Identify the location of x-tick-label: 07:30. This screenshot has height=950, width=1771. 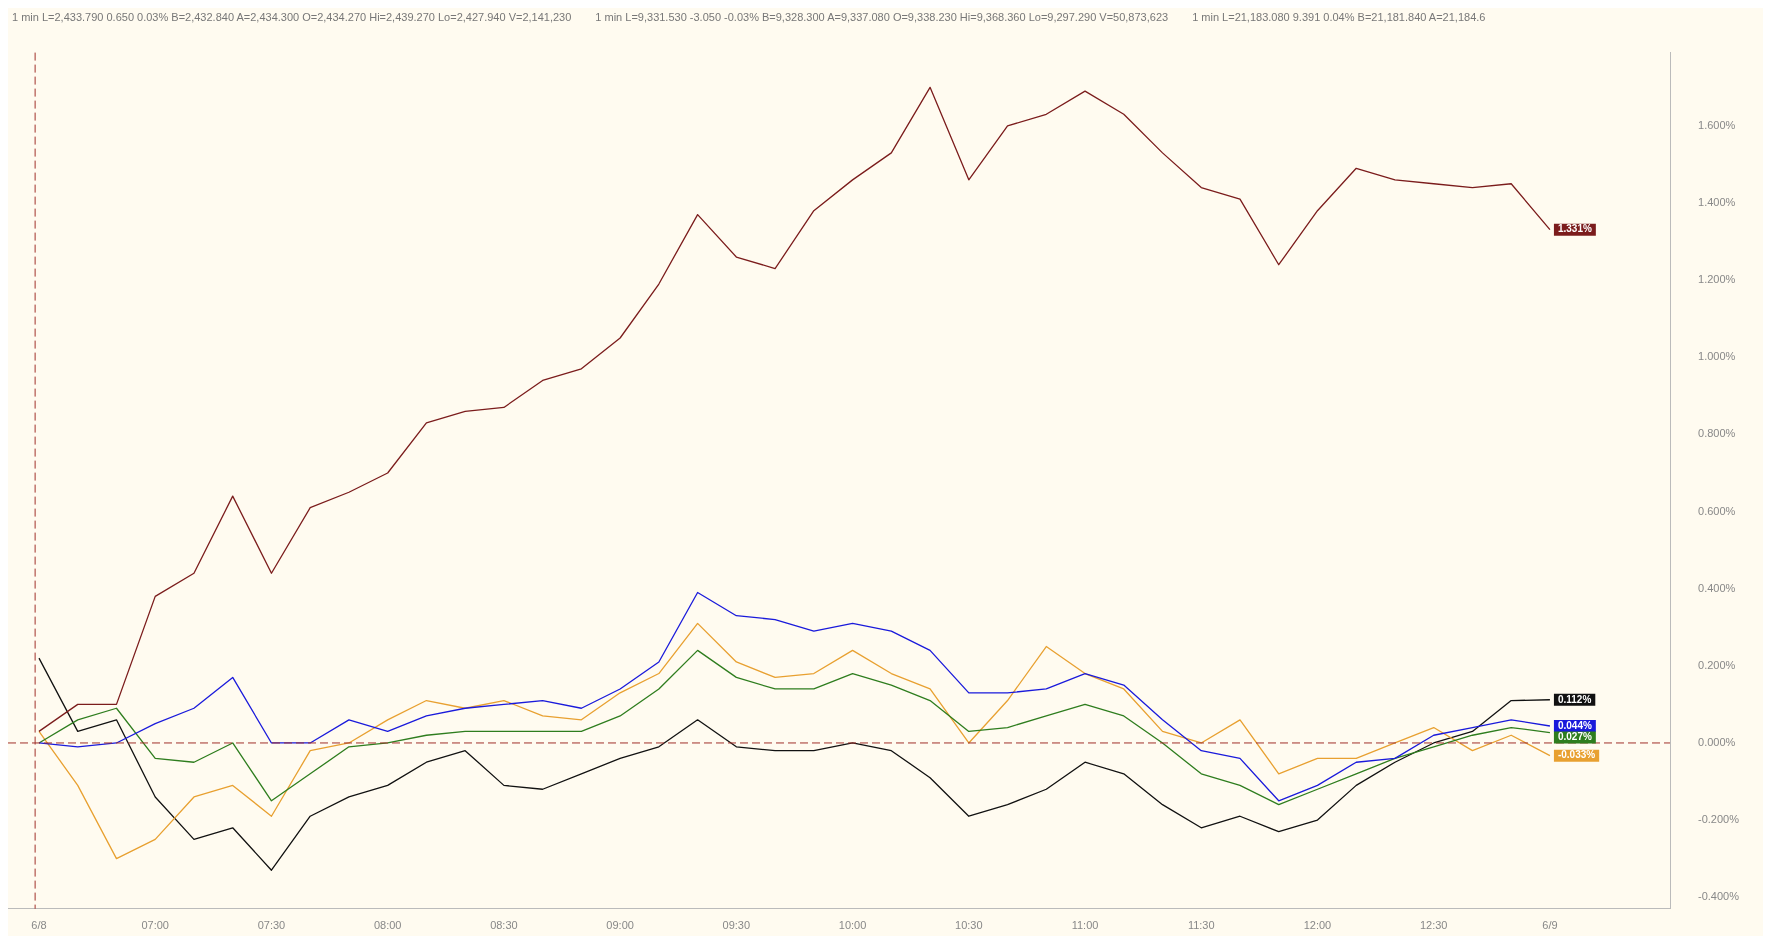
(271, 925).